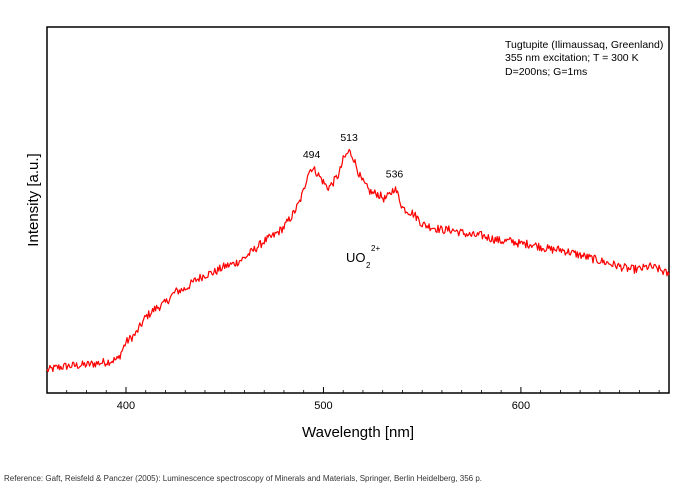 The width and height of the screenshot is (700, 488). Describe the element at coordinates (358, 432) in the screenshot. I see `x-axis-label: Wavelength [nm]` at that location.